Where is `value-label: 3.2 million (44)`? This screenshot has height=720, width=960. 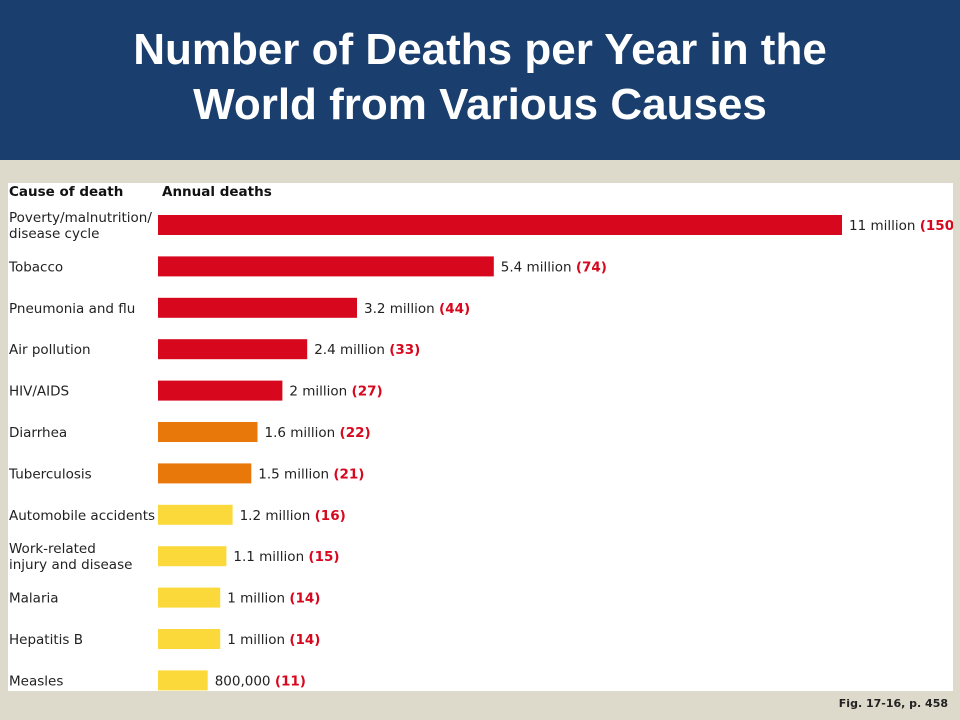
value-label: 3.2 million (44) is located at coordinates (417, 309).